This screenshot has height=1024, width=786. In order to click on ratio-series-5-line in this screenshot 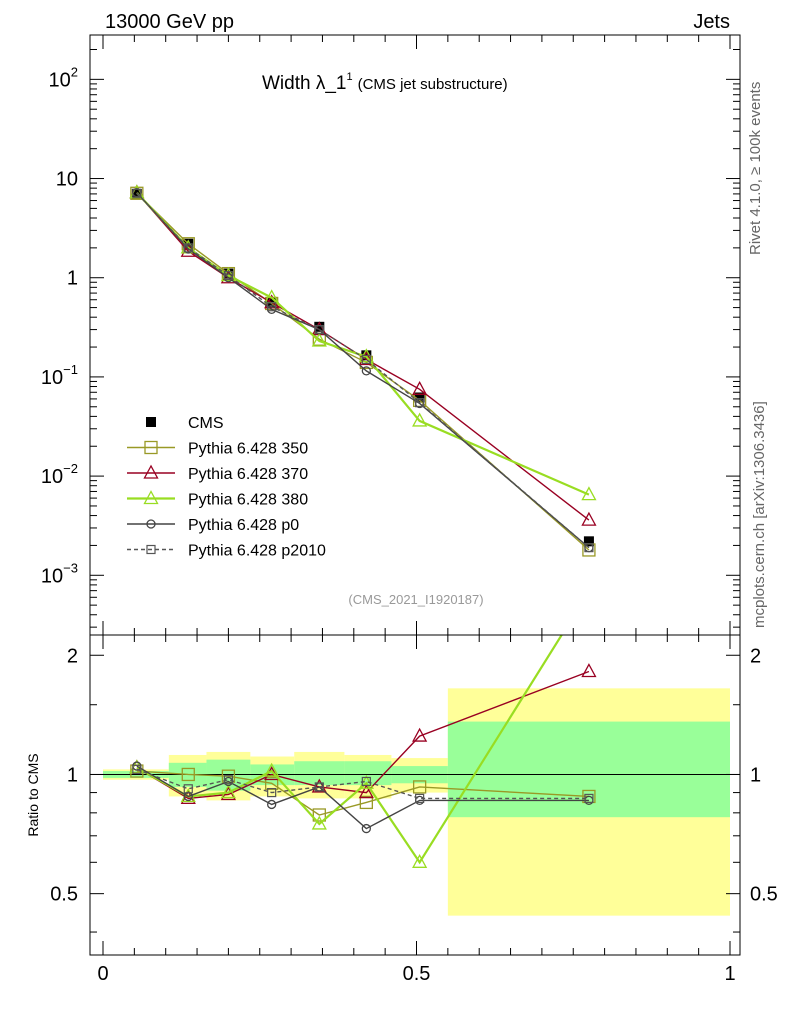, I will do `click(362, 784)`.